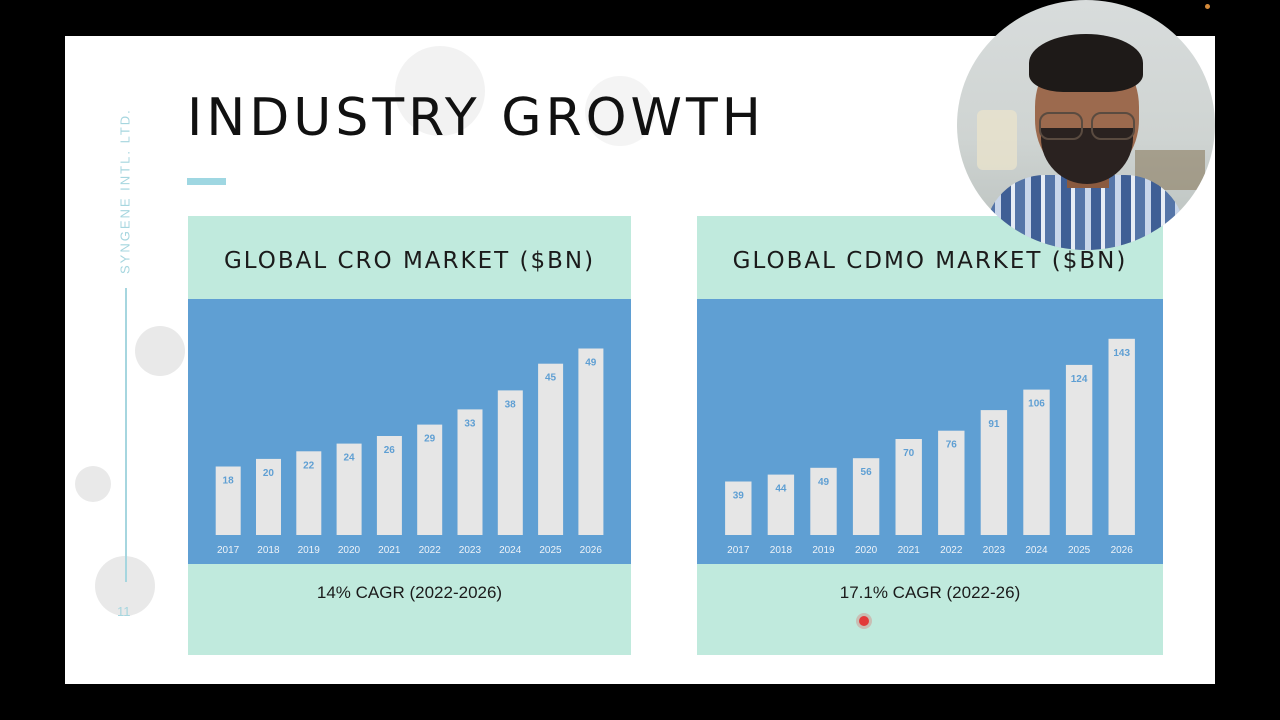  Describe the element at coordinates (349, 489) in the screenshot. I see `cro-bar-2020` at that location.